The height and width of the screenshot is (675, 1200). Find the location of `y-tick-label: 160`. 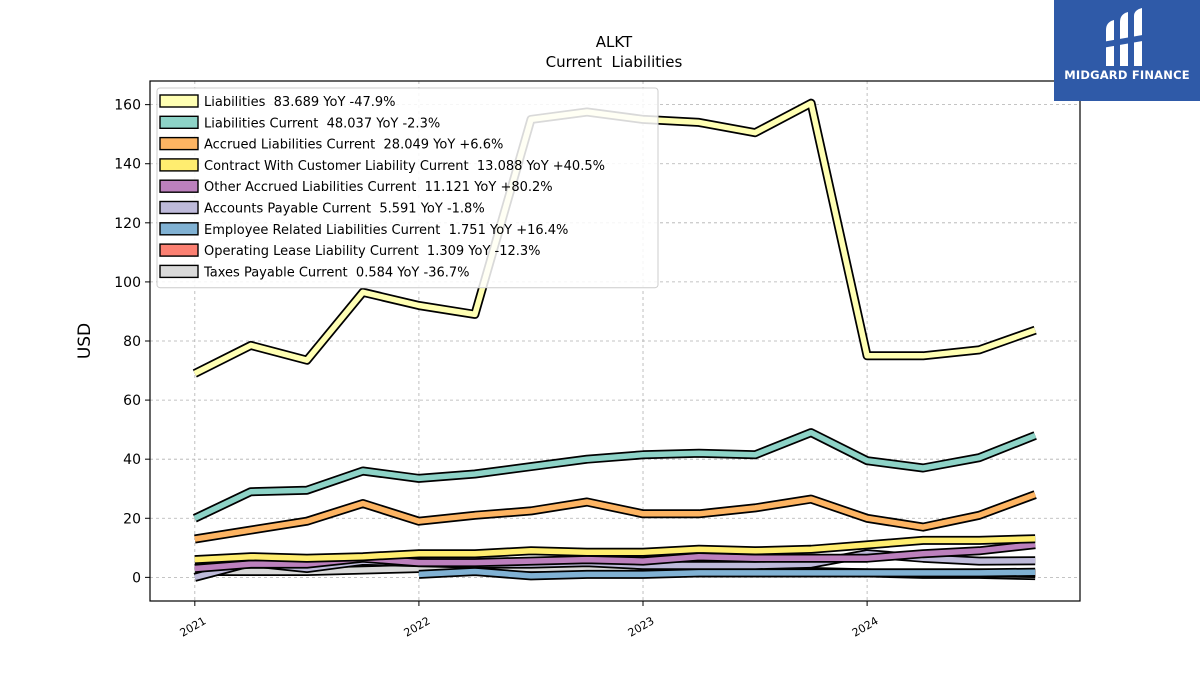

y-tick-label: 160 is located at coordinates (127, 106).